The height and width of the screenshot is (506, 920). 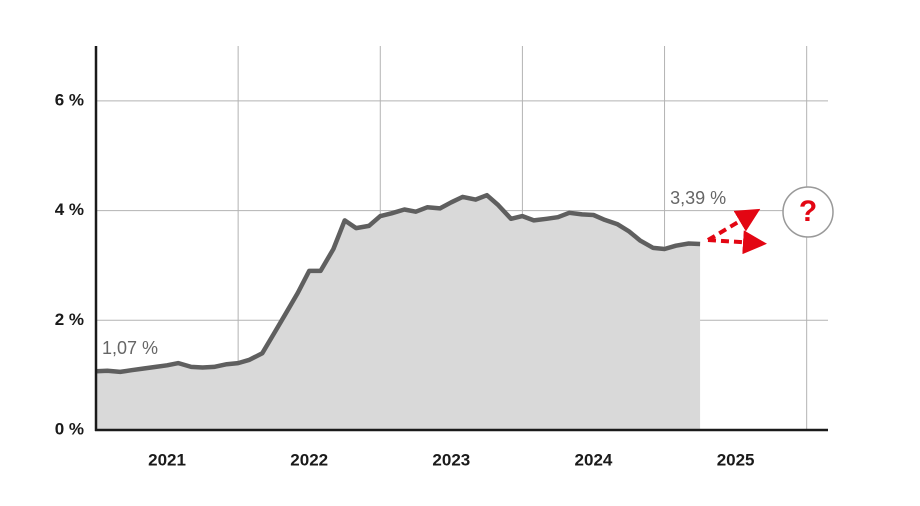 I want to click on question-mark: ?, so click(x=808, y=211).